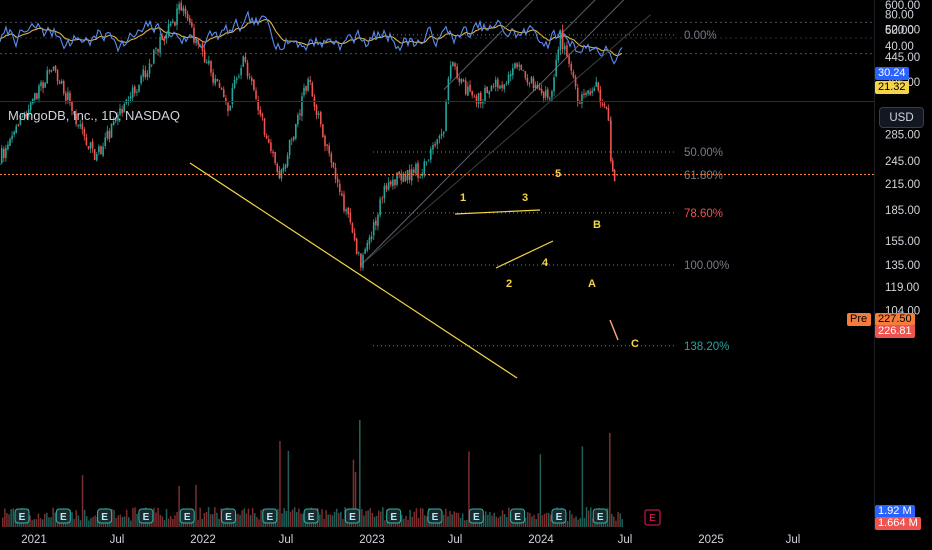 This screenshot has width=932, height=550. What do you see at coordinates (466, 540) in the screenshot?
I see `time-axis: 2021 Jul 2022 Jul 2023 Jul 2024 Jul 2025 Jul` at bounding box center [466, 540].